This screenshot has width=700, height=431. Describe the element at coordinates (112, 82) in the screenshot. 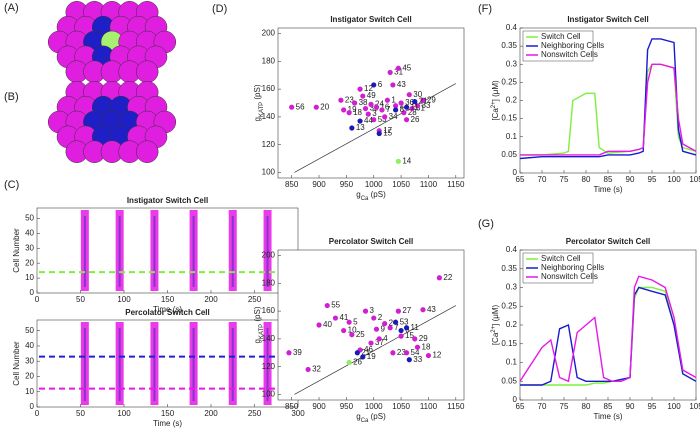

I see `cell-clusters` at that location.